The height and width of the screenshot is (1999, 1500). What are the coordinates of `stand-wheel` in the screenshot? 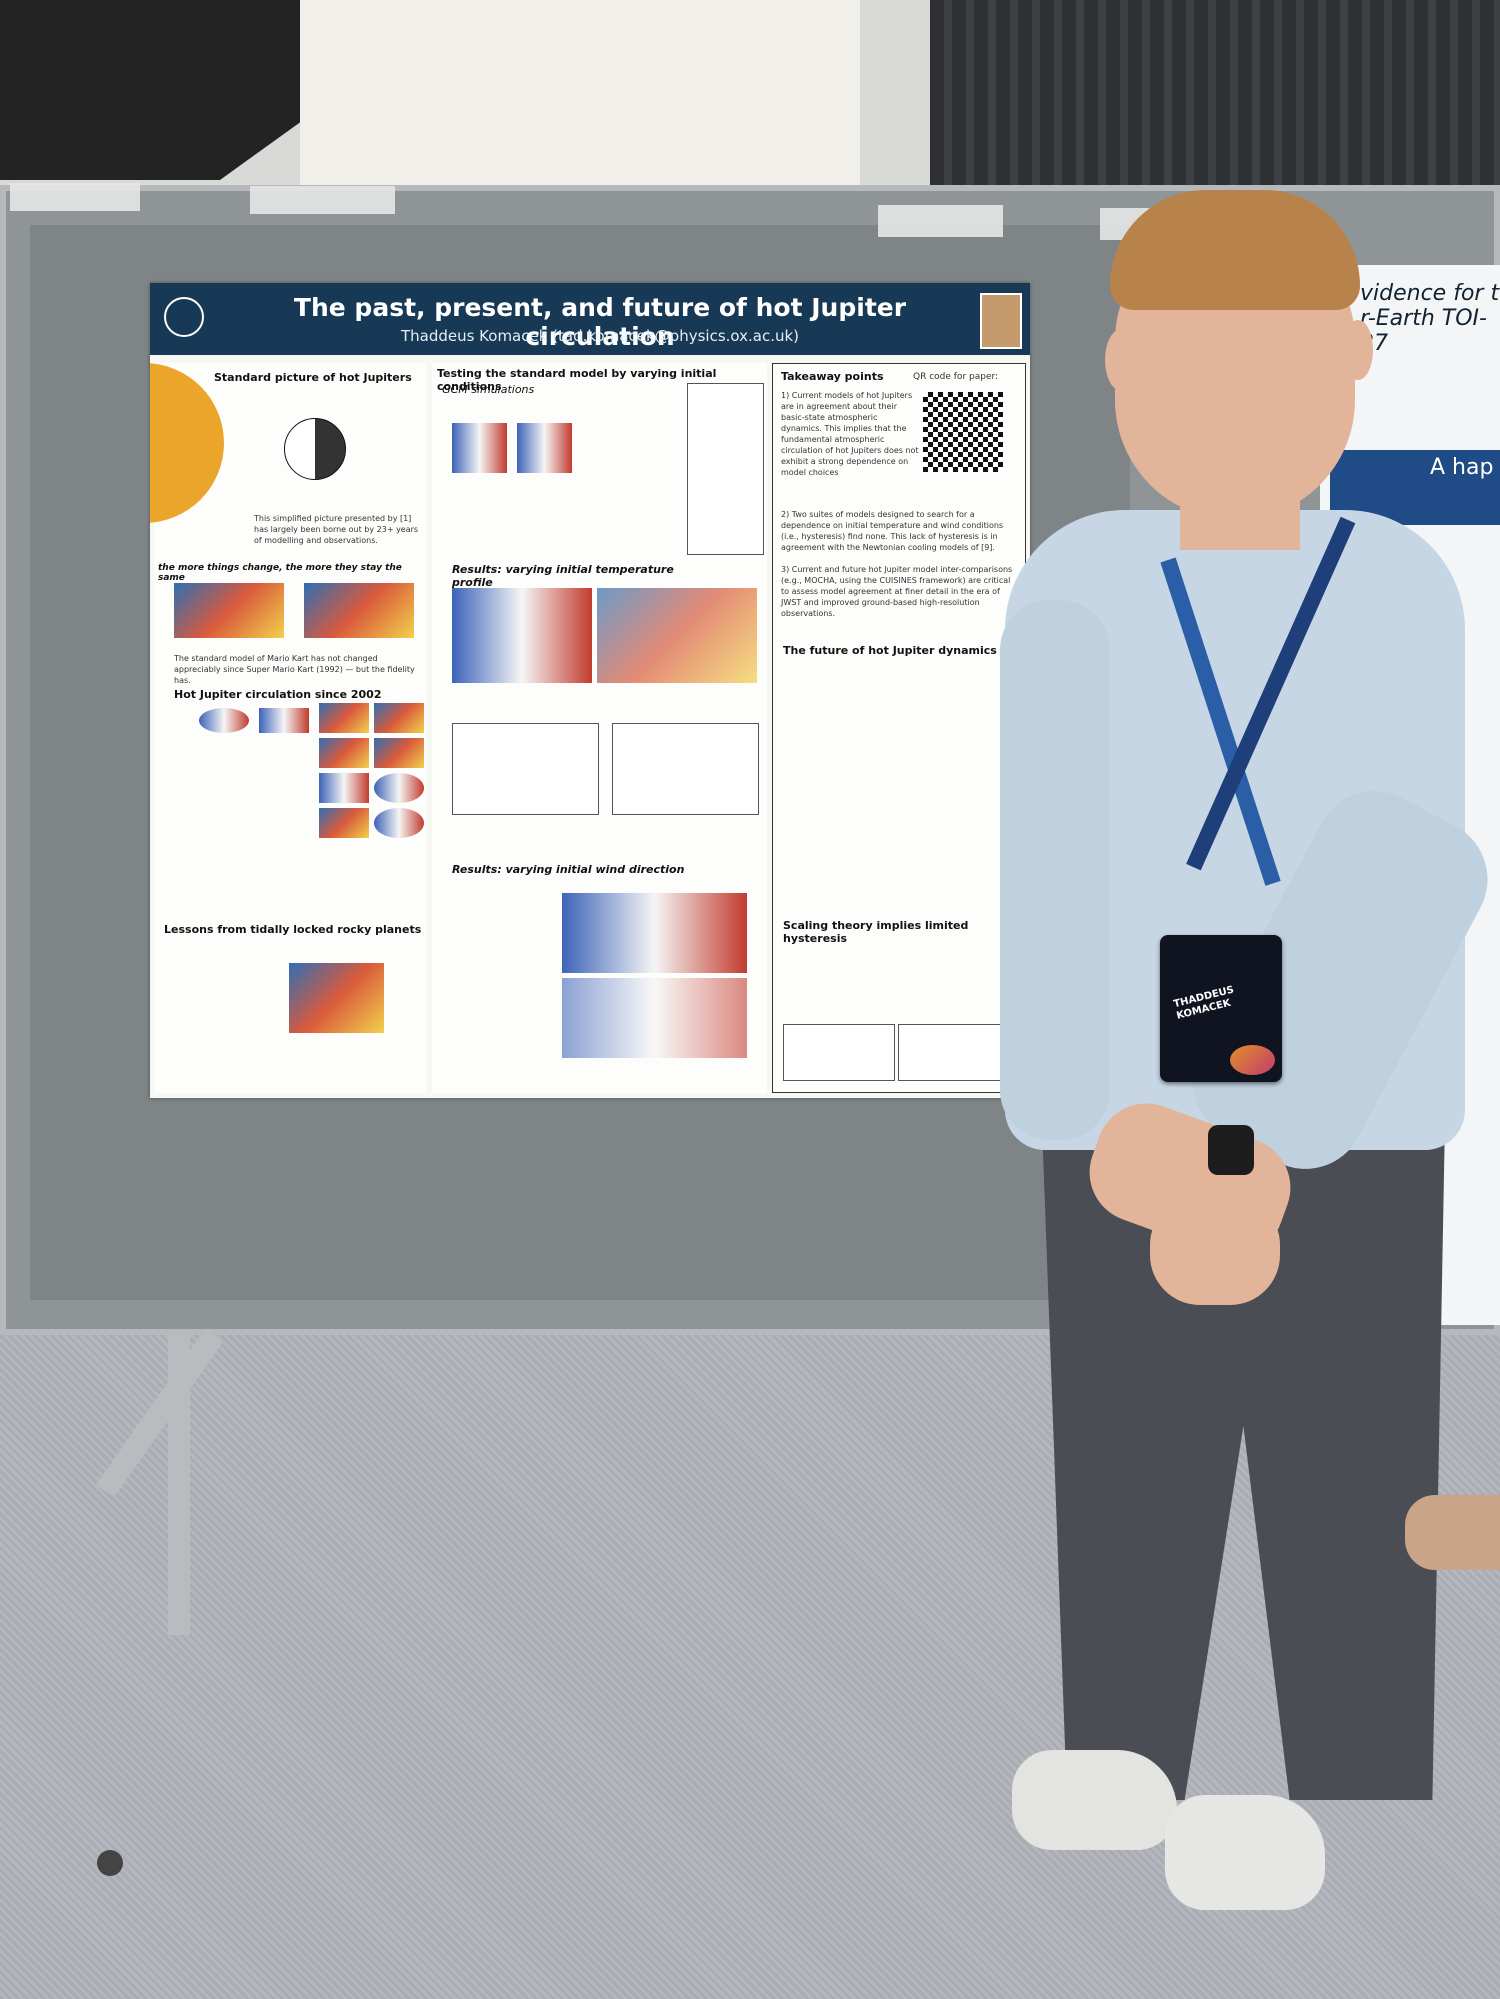 It's located at (110, 1863).